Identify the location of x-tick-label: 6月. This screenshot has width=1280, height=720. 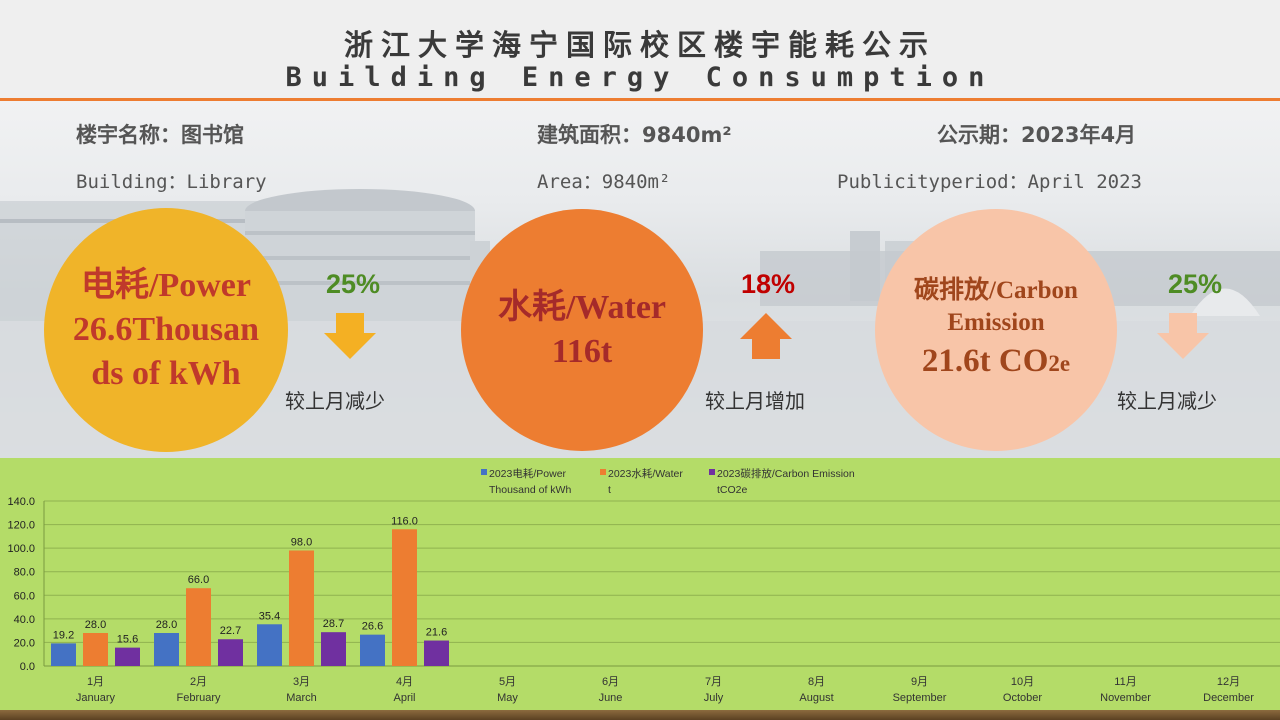
(610, 682).